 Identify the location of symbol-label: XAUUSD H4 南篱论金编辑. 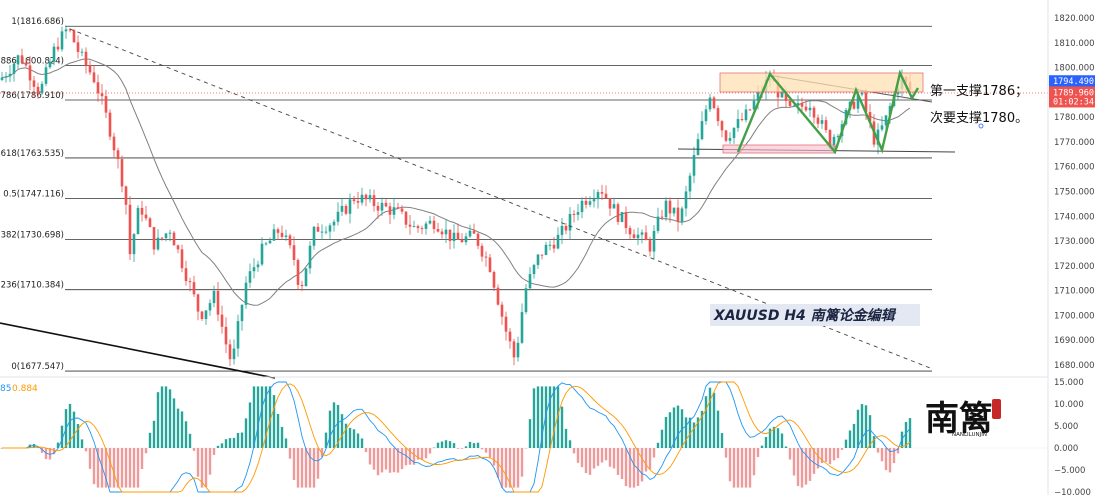
(805, 315).